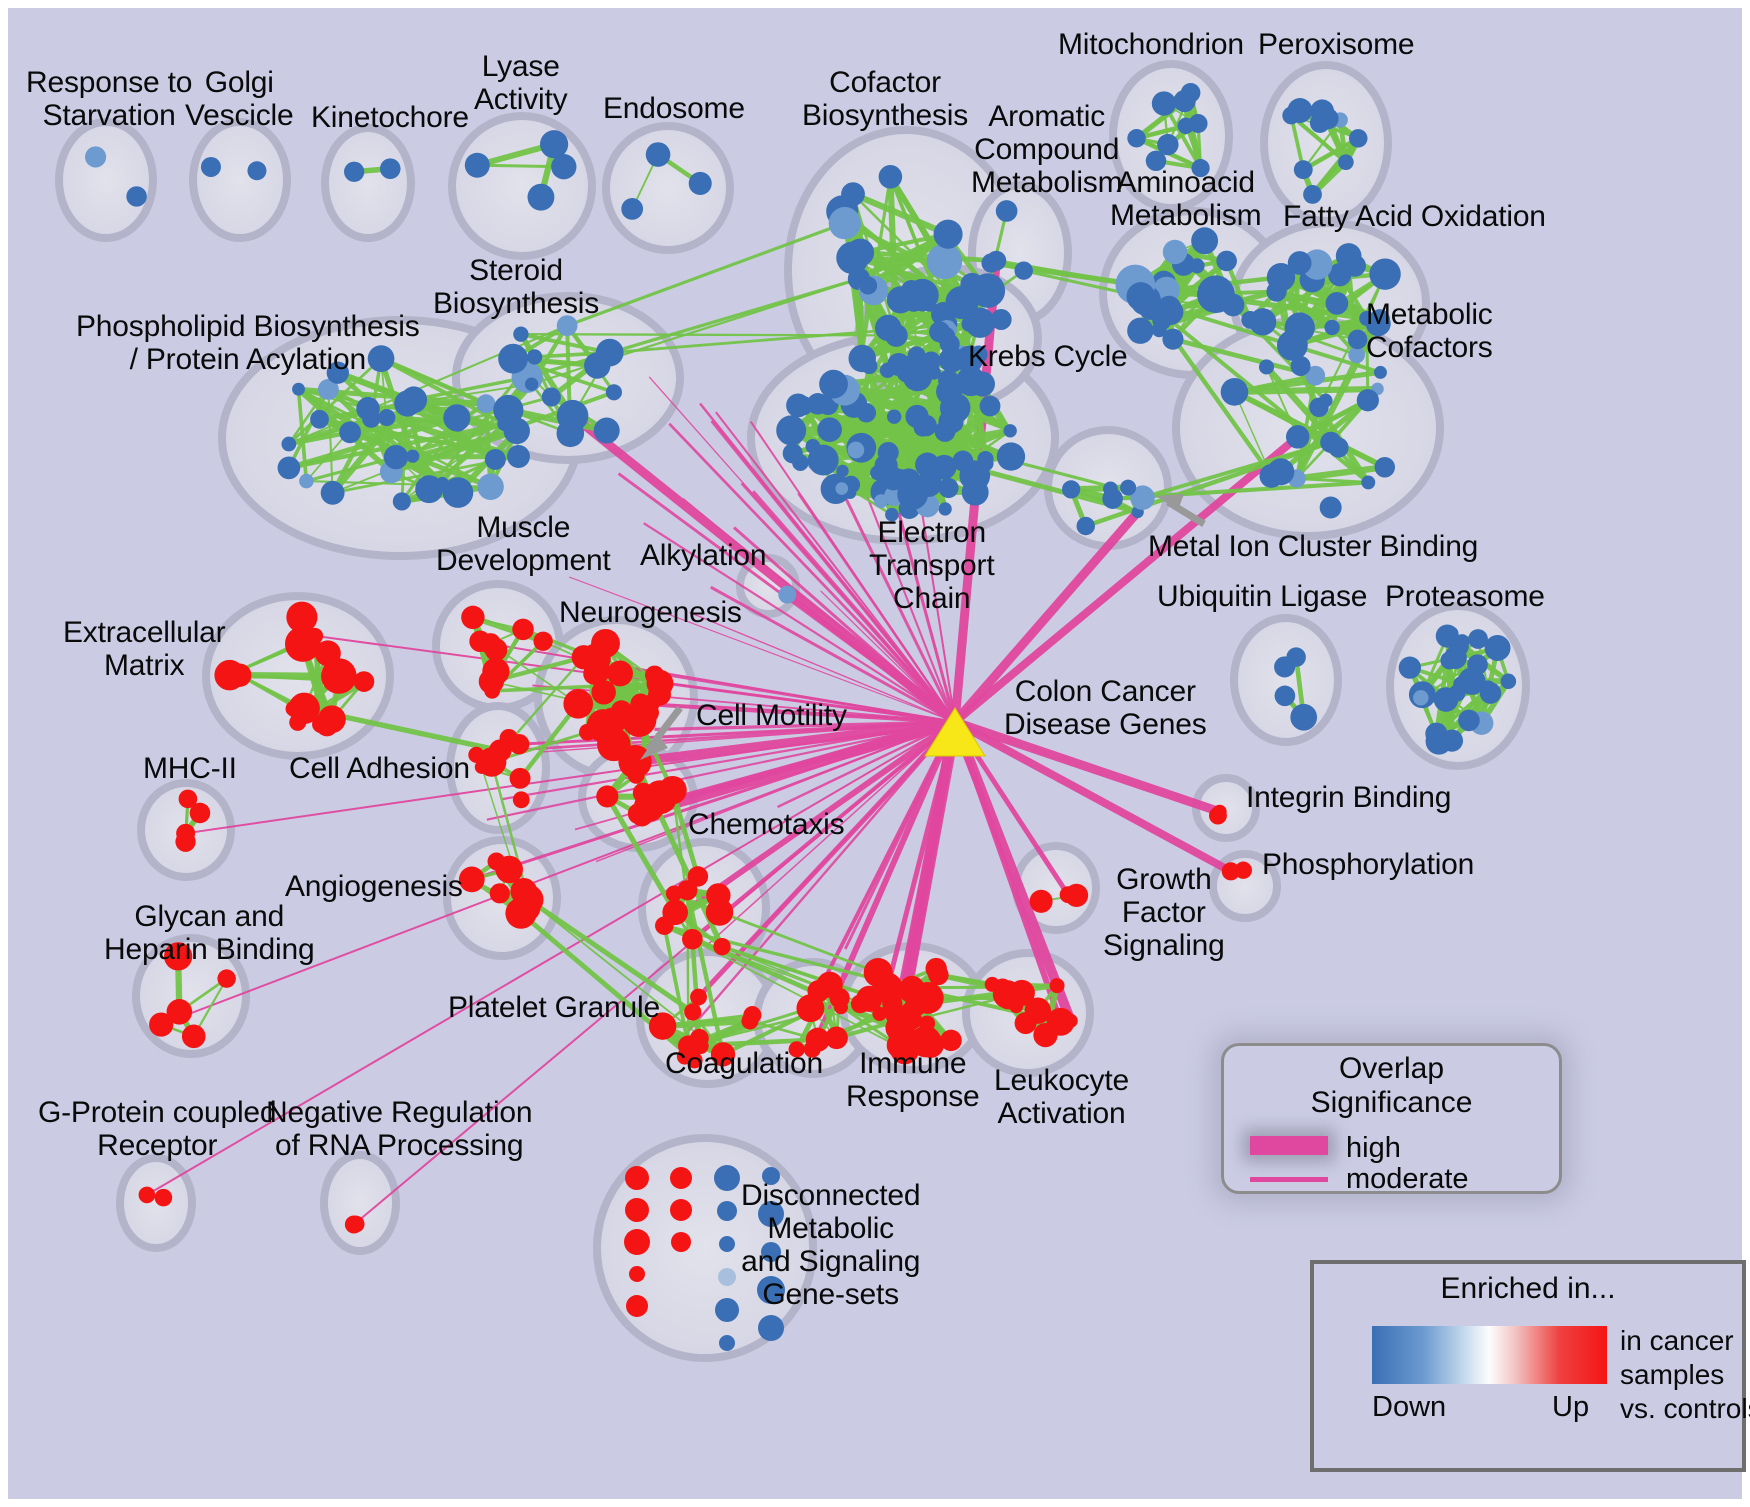  Describe the element at coordinates (668, 188) in the screenshot. I see `cluster-bubble-endosome` at that location.